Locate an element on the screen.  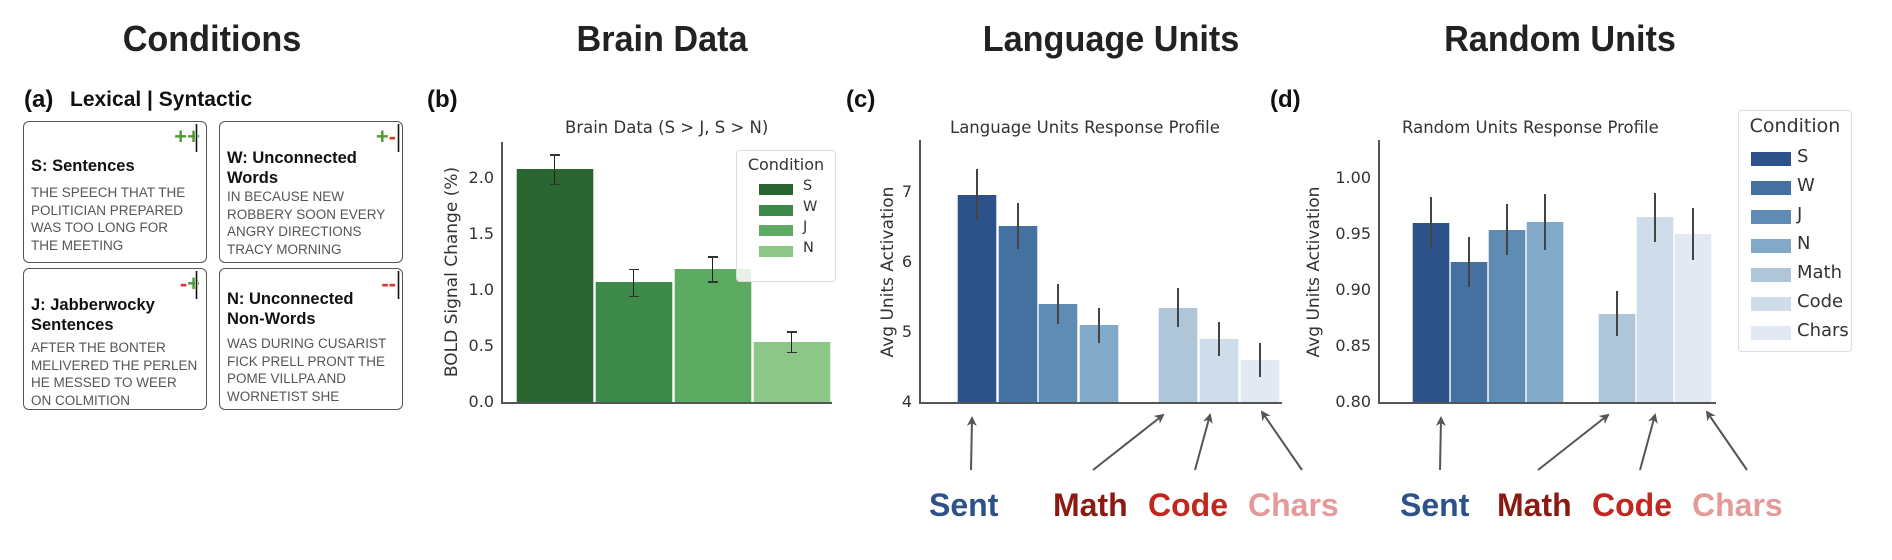
lexical-syntactic-signs: -- is located at coordinates (390, 285).